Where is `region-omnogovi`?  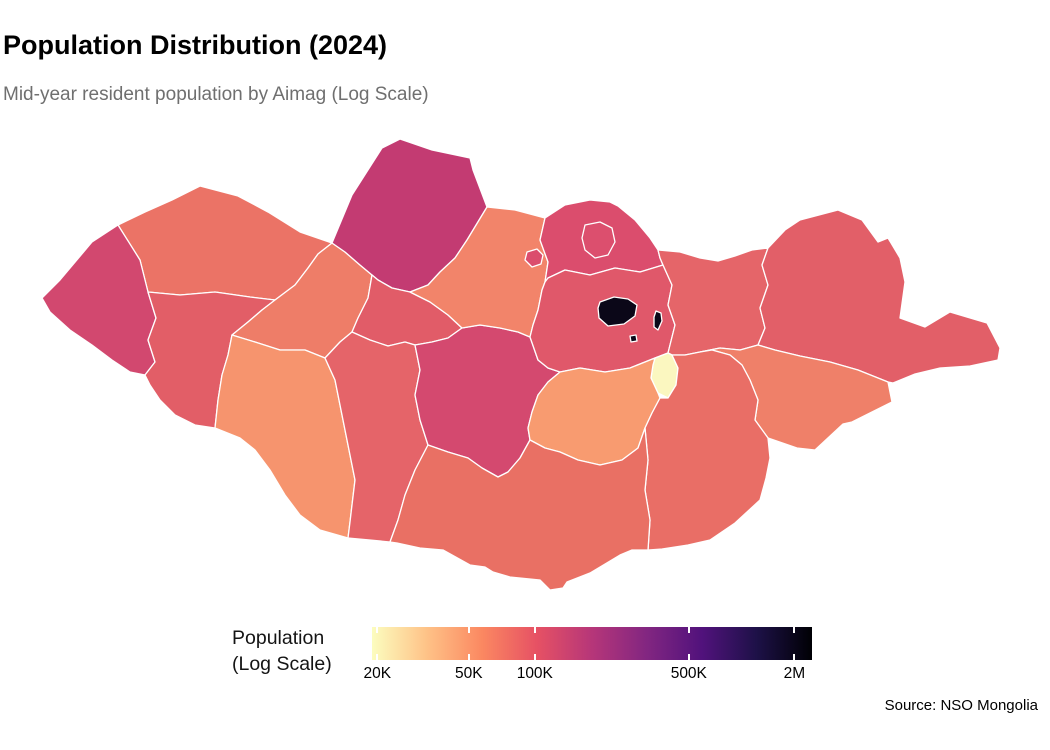
region-omnogovi is located at coordinates (520, 509).